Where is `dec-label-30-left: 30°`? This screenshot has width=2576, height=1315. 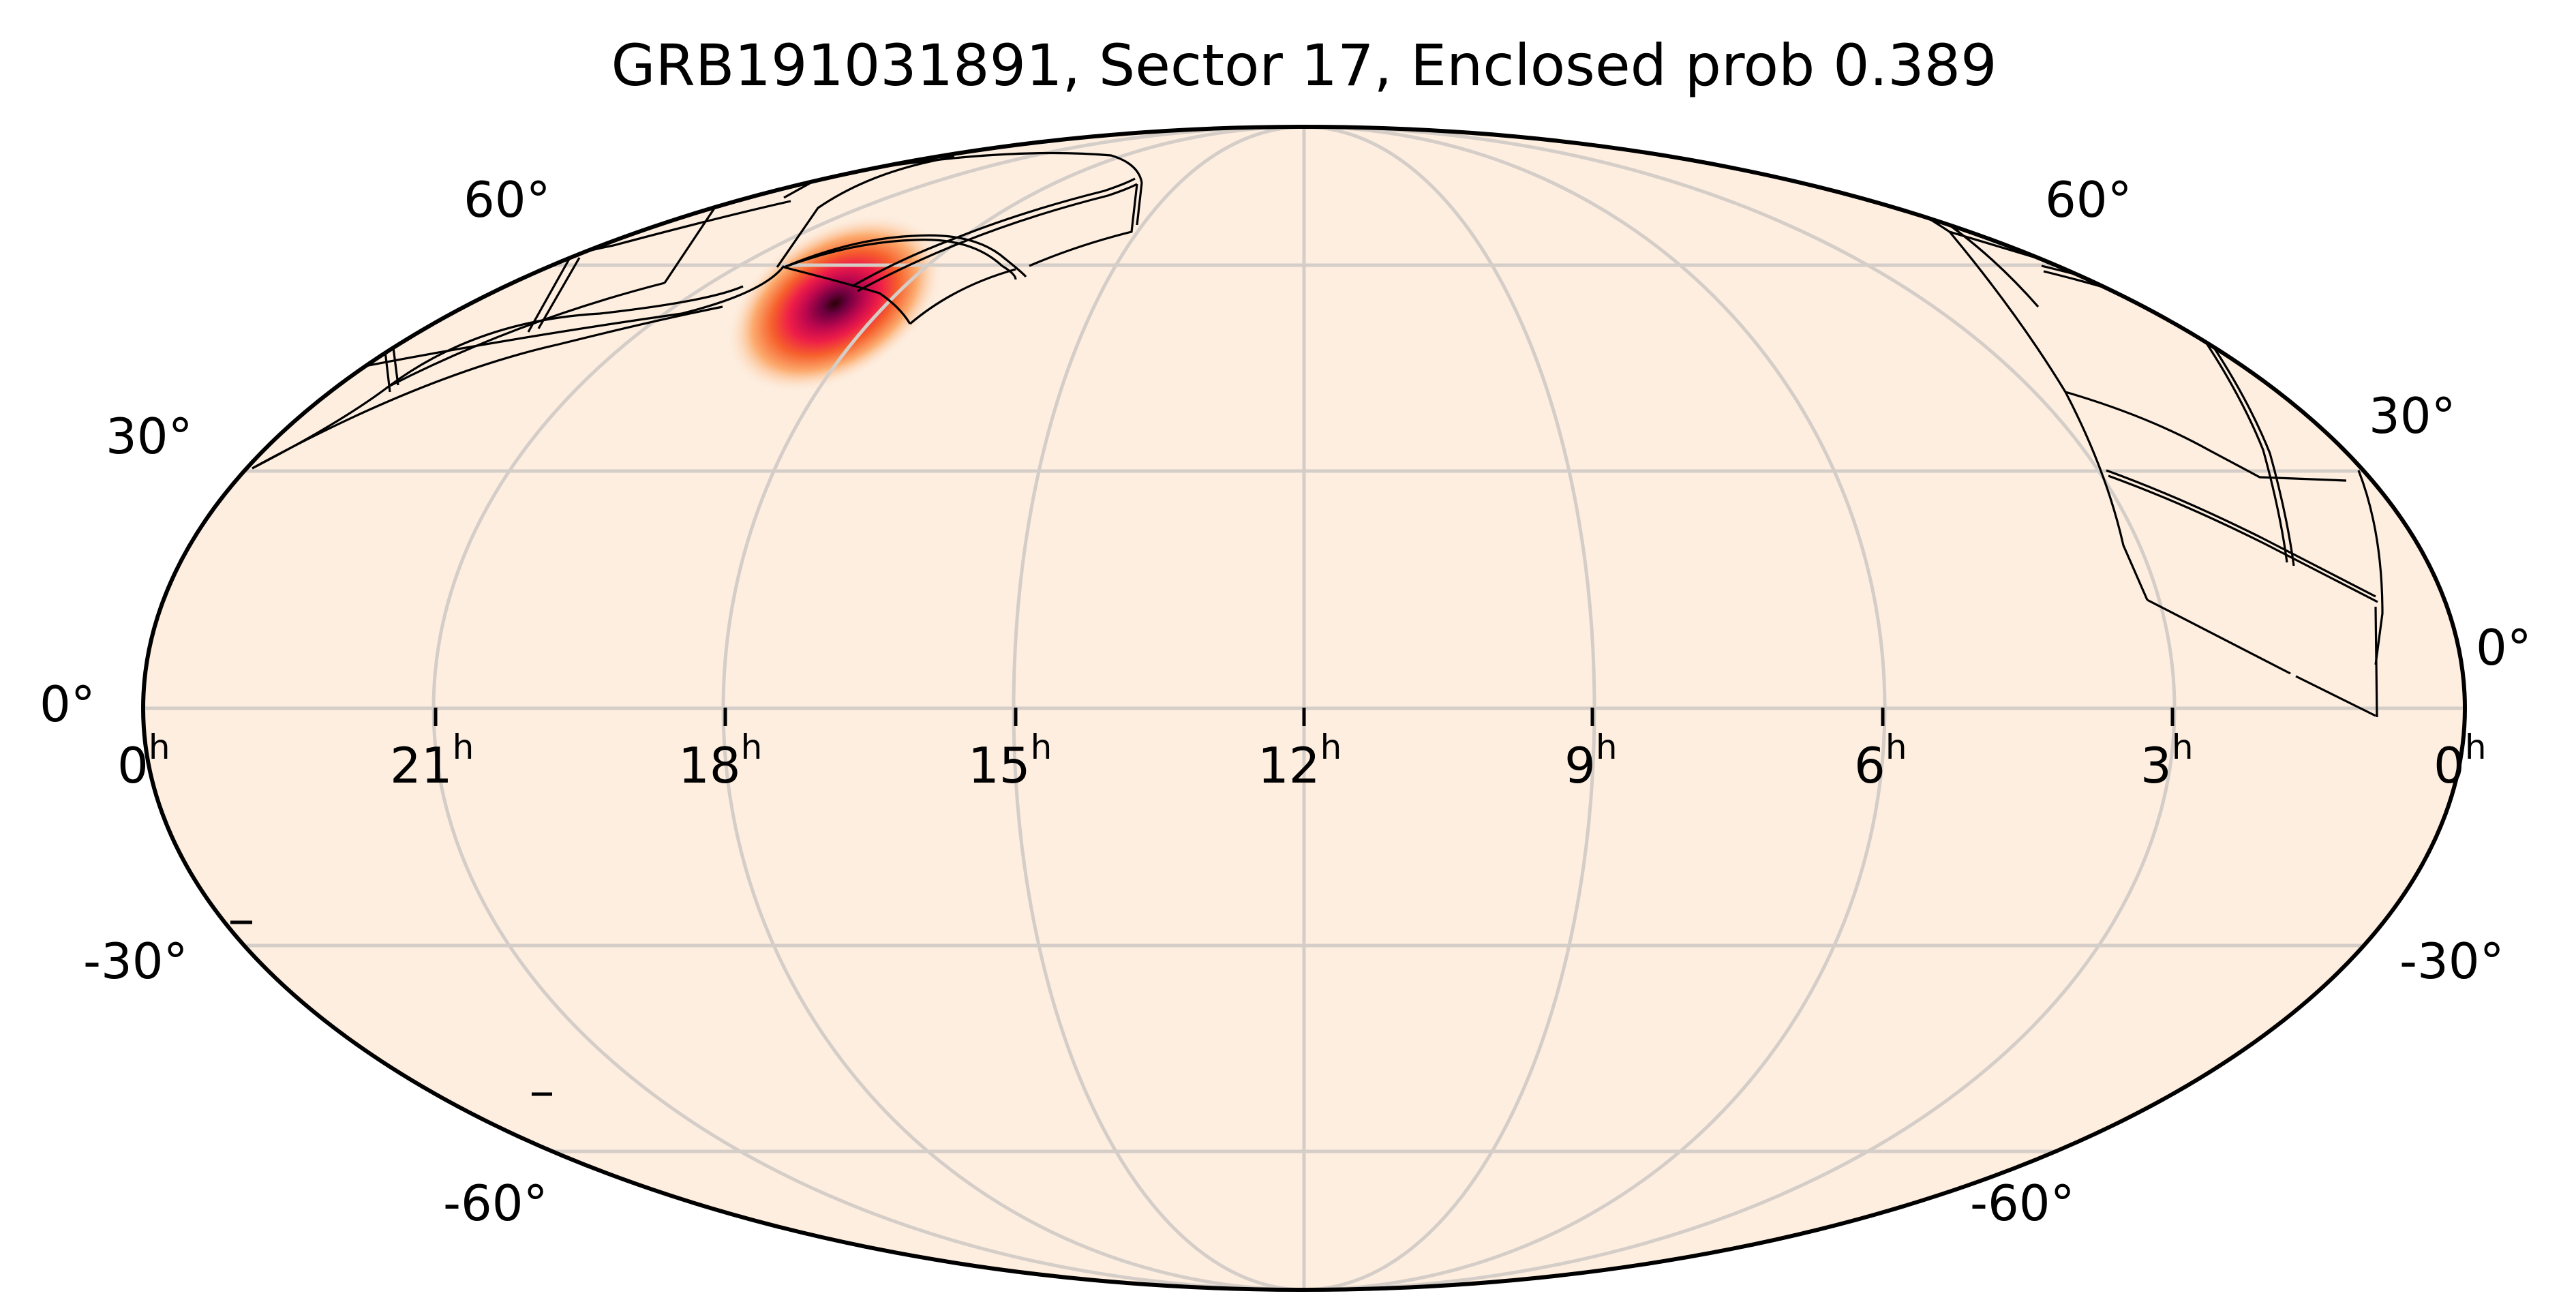 dec-label-30-left: 30° is located at coordinates (149, 436).